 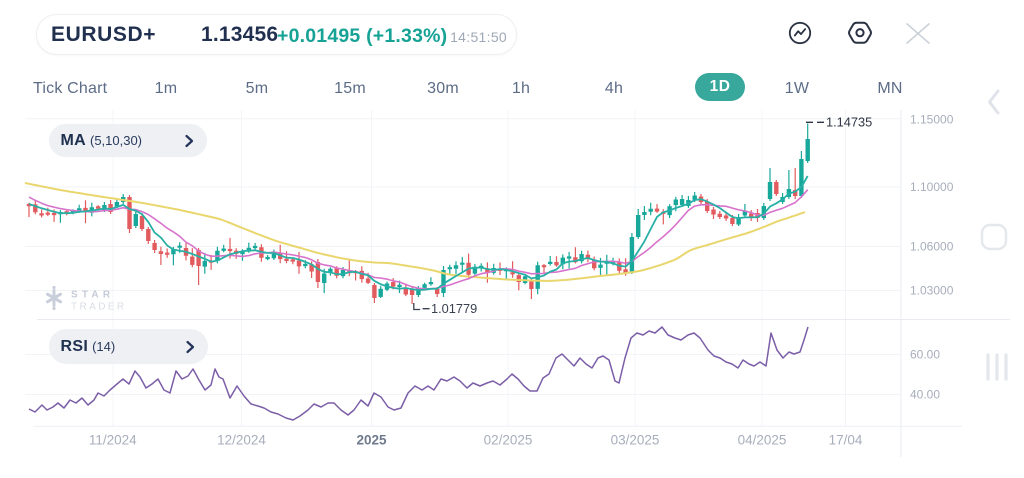 What do you see at coordinates (241, 440) in the screenshot?
I see `svg-text: 12/2024` at bounding box center [241, 440].